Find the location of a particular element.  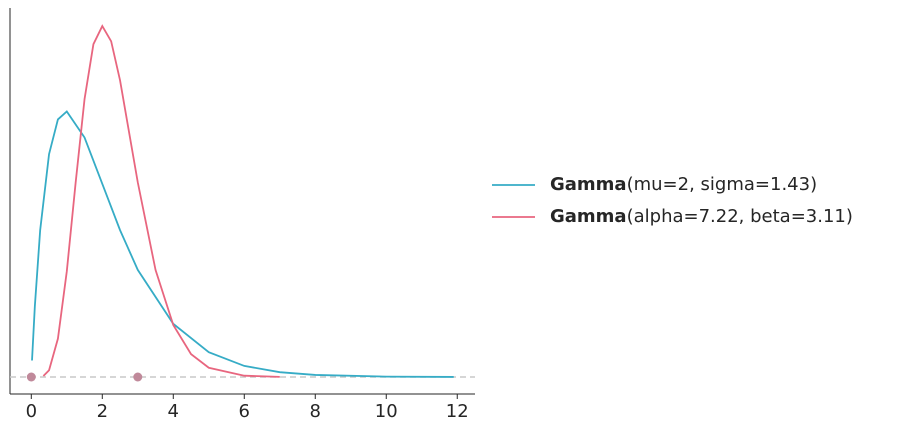

x-tick-label: 4 is located at coordinates (173, 411).